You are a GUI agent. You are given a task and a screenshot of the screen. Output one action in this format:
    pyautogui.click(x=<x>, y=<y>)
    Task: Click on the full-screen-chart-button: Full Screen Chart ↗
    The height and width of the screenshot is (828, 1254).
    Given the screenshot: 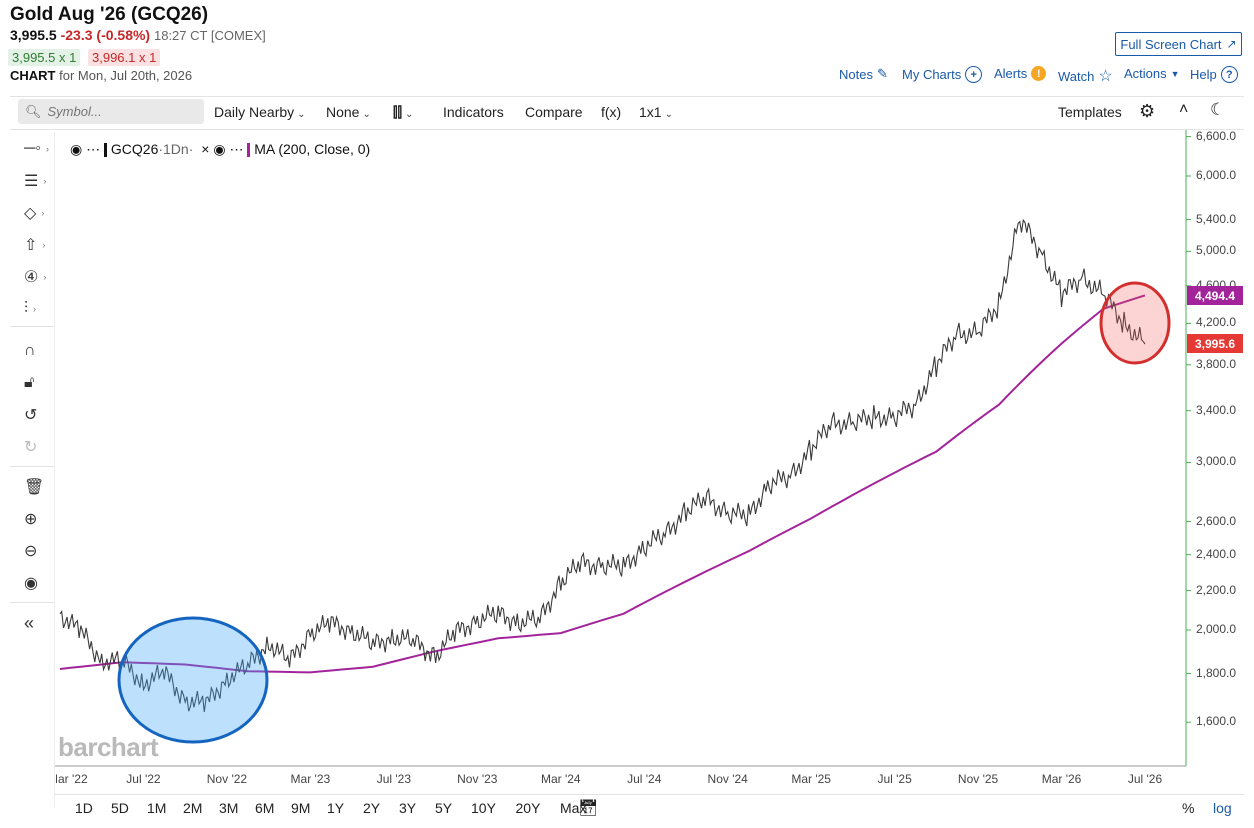 What is the action you would take?
    pyautogui.click(x=1178, y=44)
    